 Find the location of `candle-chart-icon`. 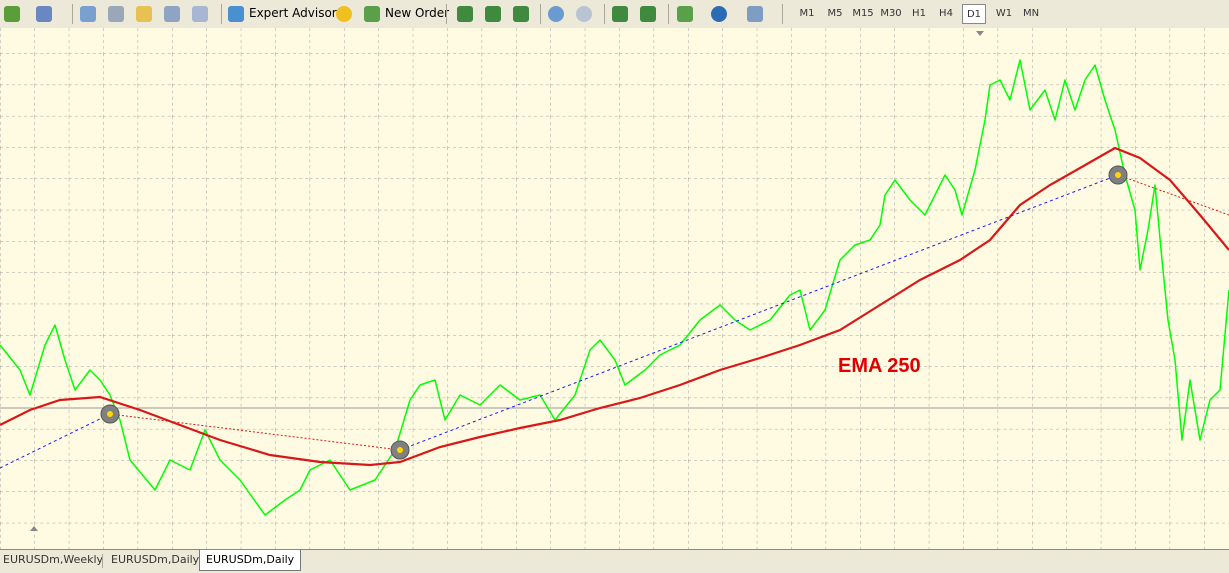

candle-chart-icon is located at coordinates (493, 14).